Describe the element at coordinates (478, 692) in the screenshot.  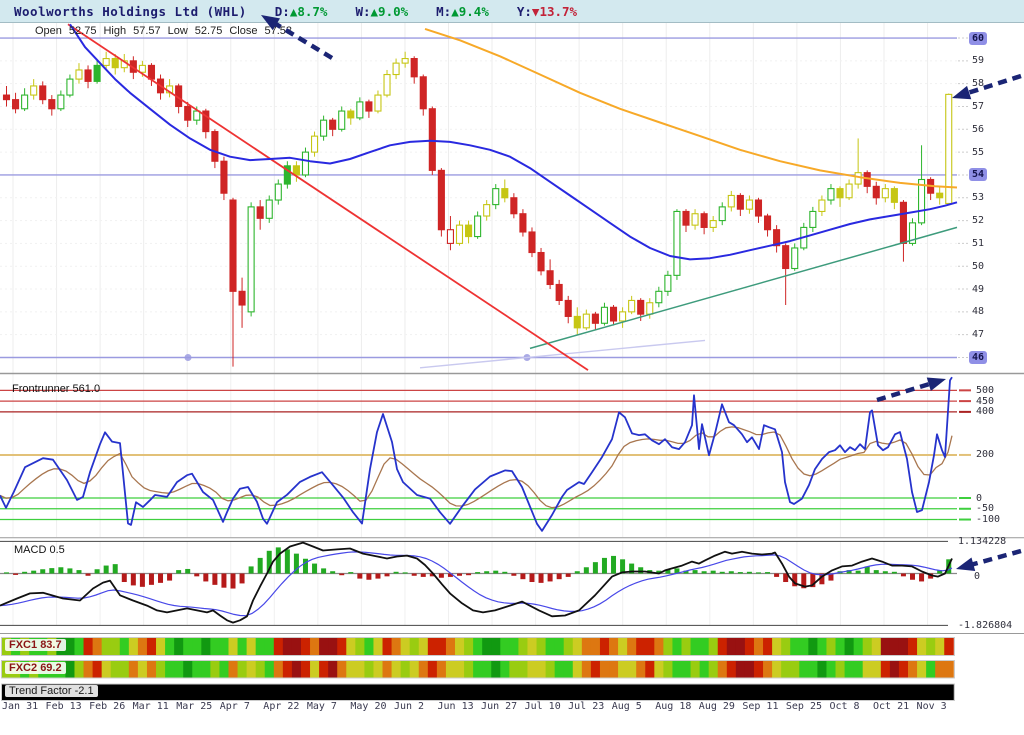
I see `trend-factor-strip` at that location.